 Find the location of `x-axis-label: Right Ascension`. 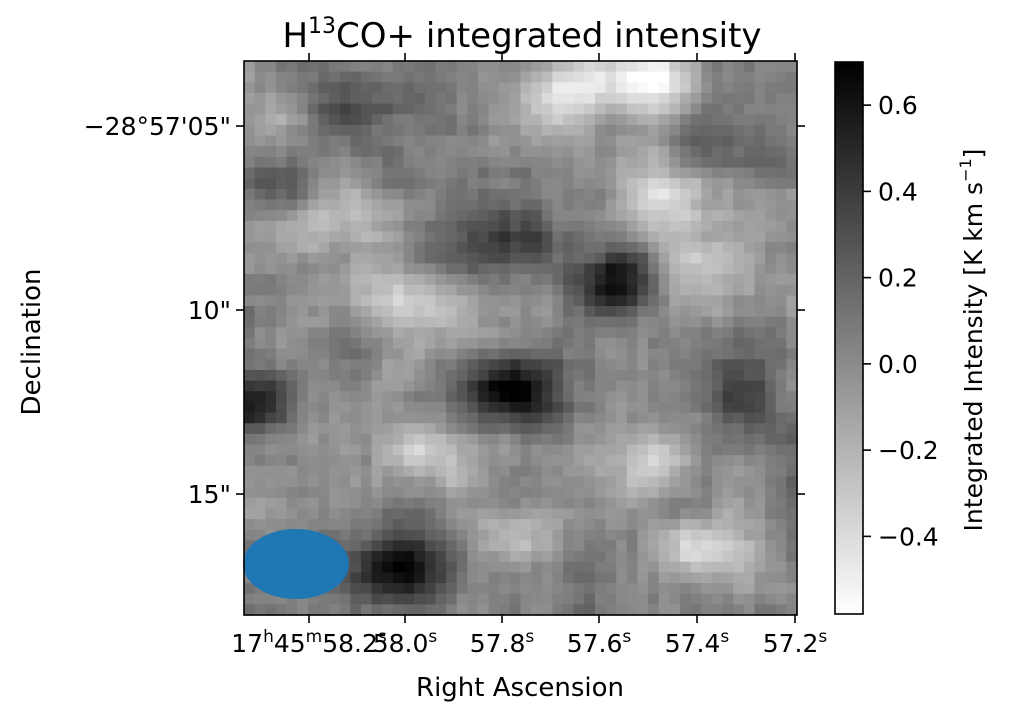

x-axis-label: Right Ascension is located at coordinates (520, 688).